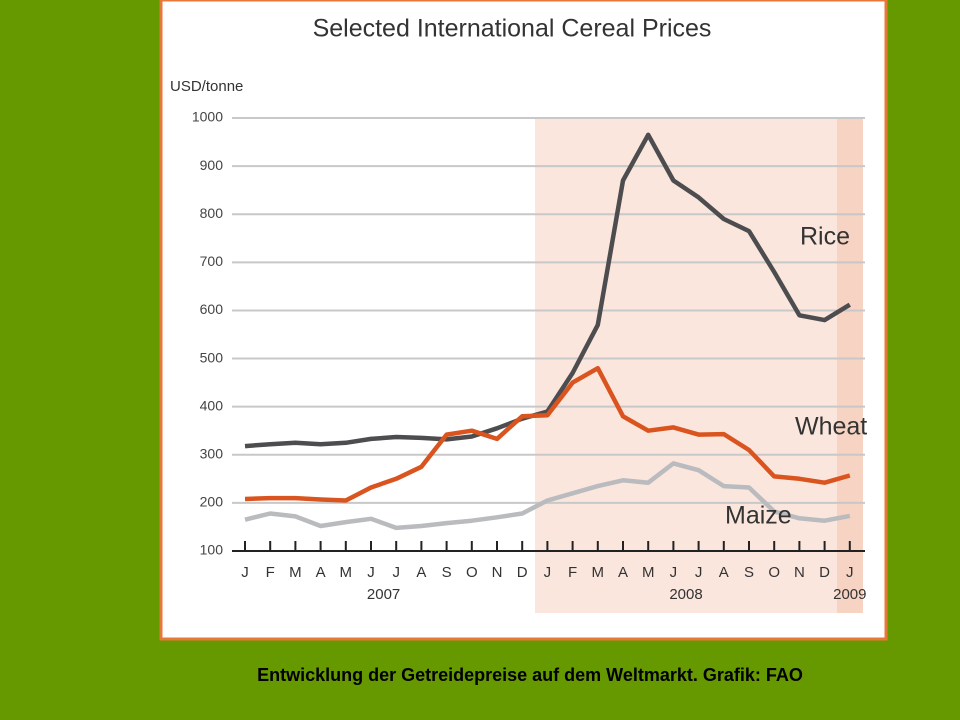 Image resolution: width=960 pixels, height=720 pixels. What do you see at coordinates (849, 594) in the screenshot?
I see `year-label: 2009` at bounding box center [849, 594].